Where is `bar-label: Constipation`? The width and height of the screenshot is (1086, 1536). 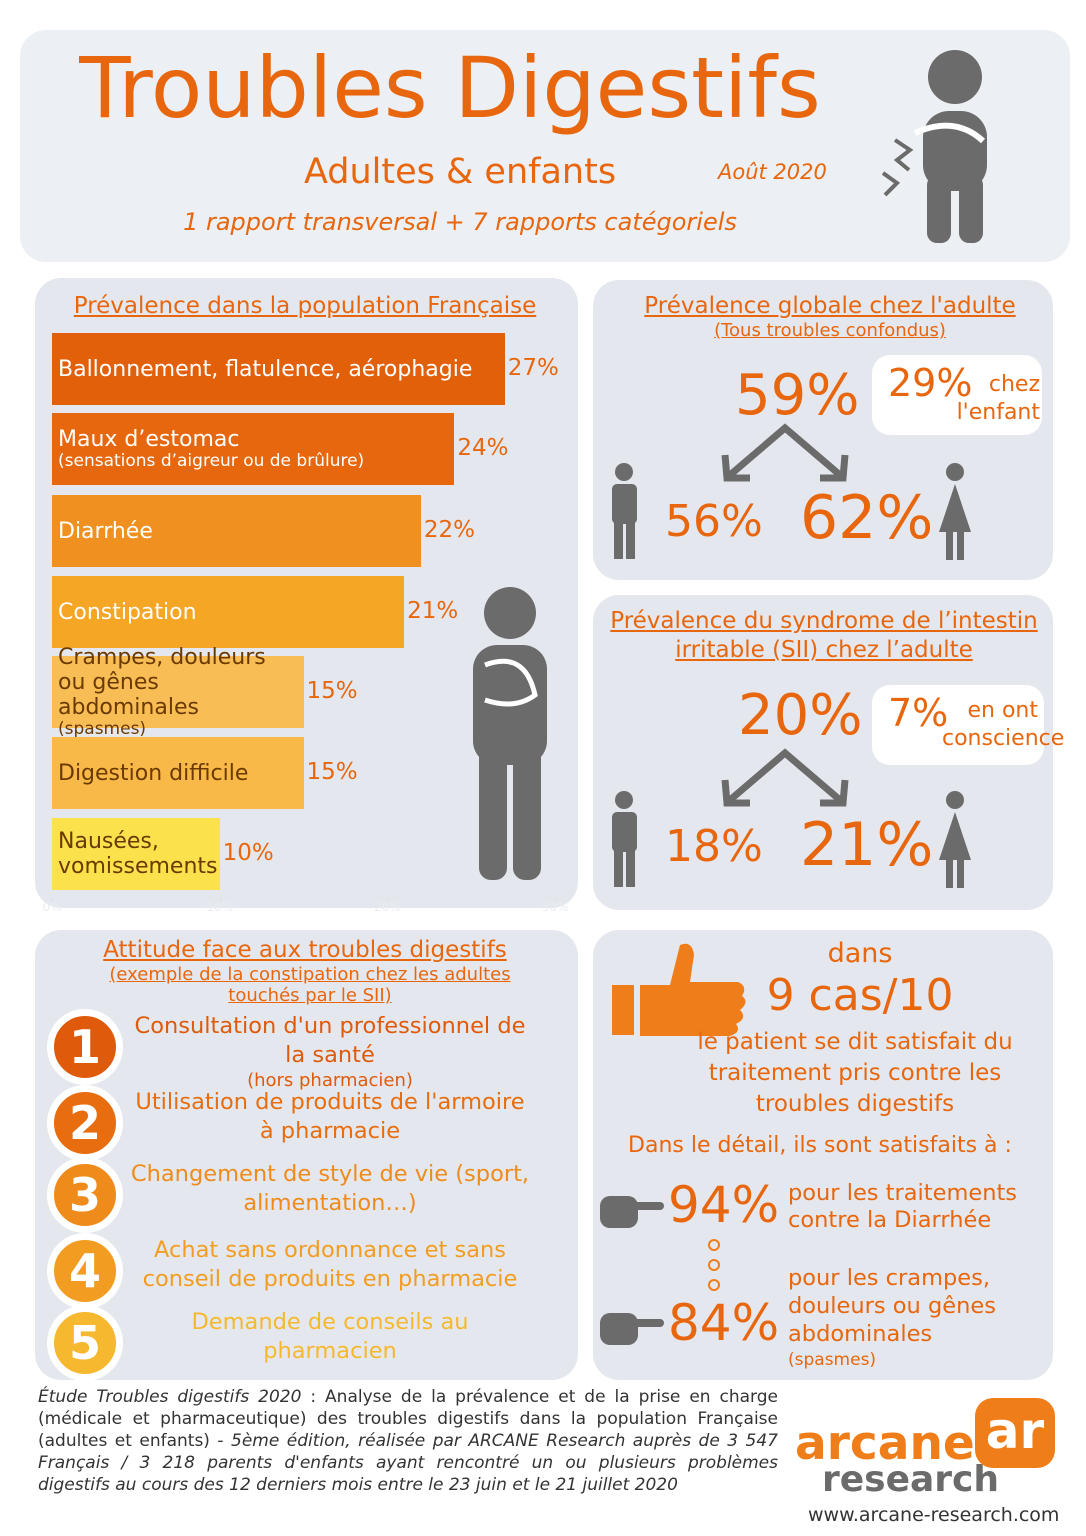
bar-label: Constipation is located at coordinates (127, 612).